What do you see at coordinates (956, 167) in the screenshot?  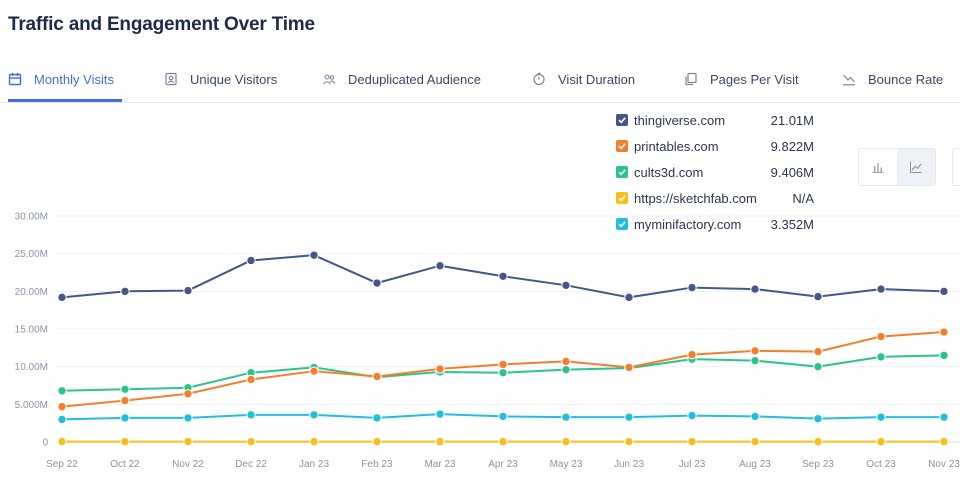 I see `more-options-button` at bounding box center [956, 167].